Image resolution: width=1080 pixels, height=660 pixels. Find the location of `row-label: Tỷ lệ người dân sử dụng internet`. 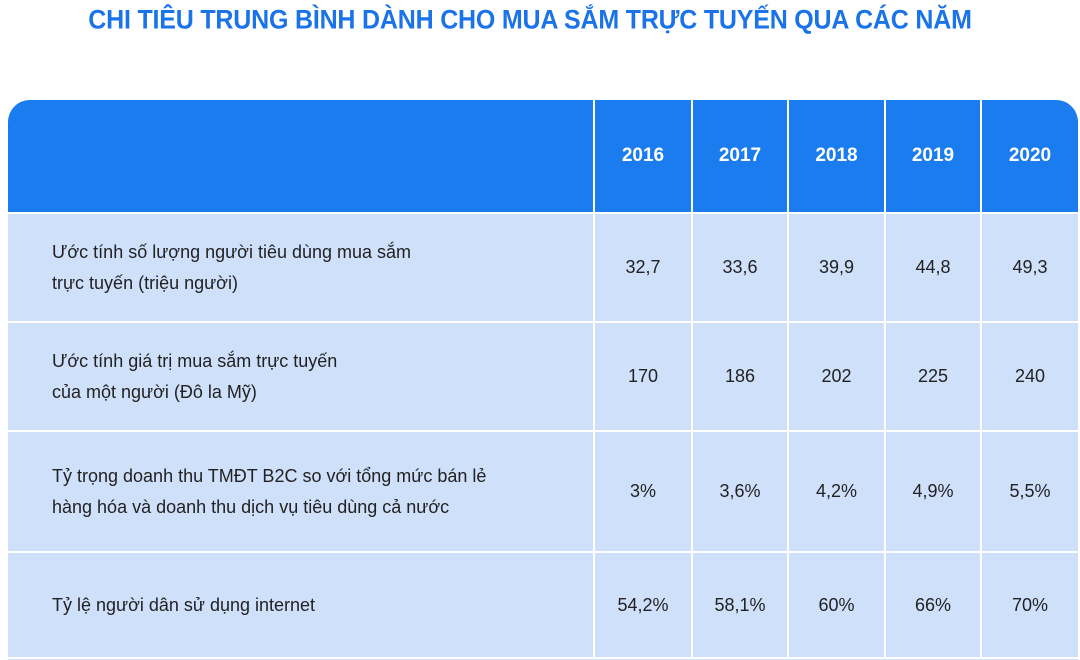

row-label: Tỷ lệ người dân sử dụng internet is located at coordinates (301, 605).